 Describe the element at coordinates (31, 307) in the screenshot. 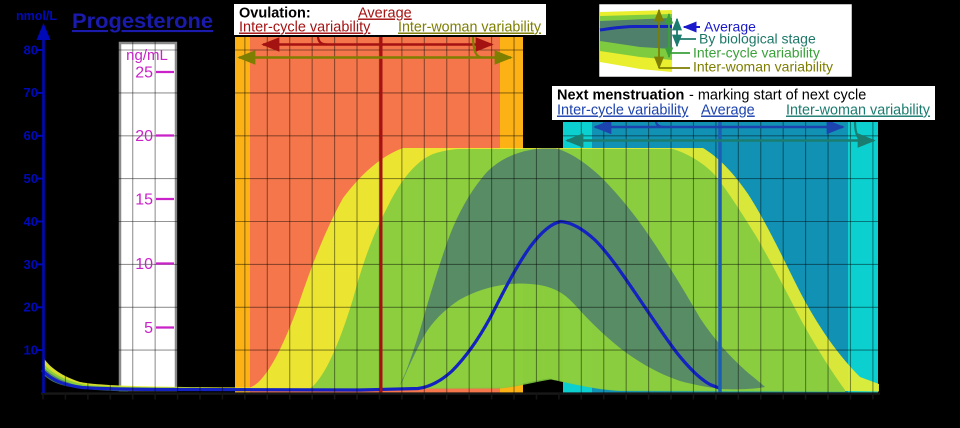

I see `y-tick-20: 20` at that location.